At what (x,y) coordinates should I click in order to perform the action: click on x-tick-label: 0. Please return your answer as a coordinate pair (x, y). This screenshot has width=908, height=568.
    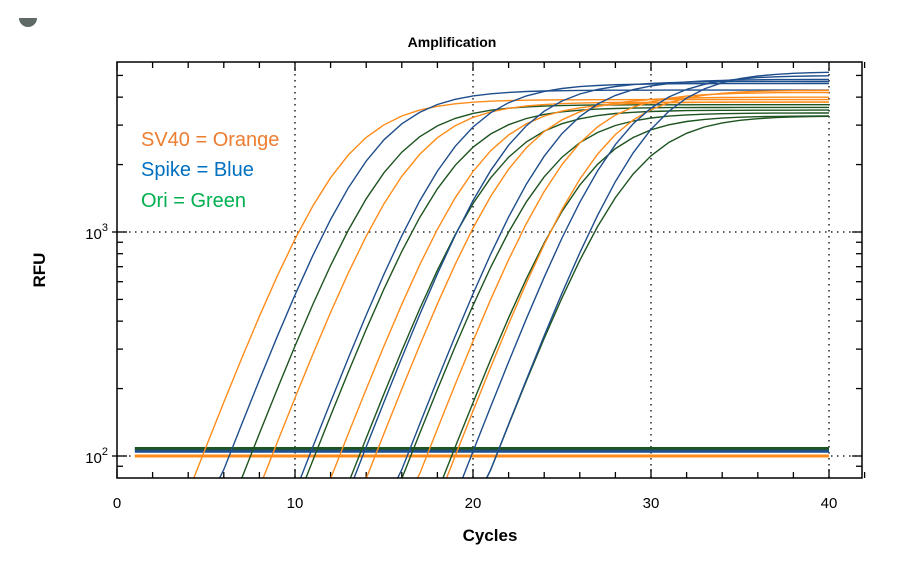
    Looking at the image, I should click on (117, 503).